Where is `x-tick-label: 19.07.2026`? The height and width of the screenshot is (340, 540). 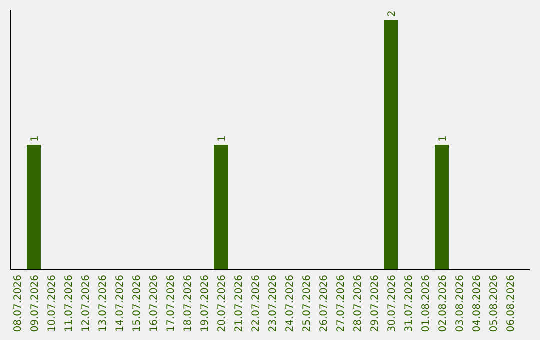
x-tick-label: 19.07.2026 is located at coordinates (205, 303).